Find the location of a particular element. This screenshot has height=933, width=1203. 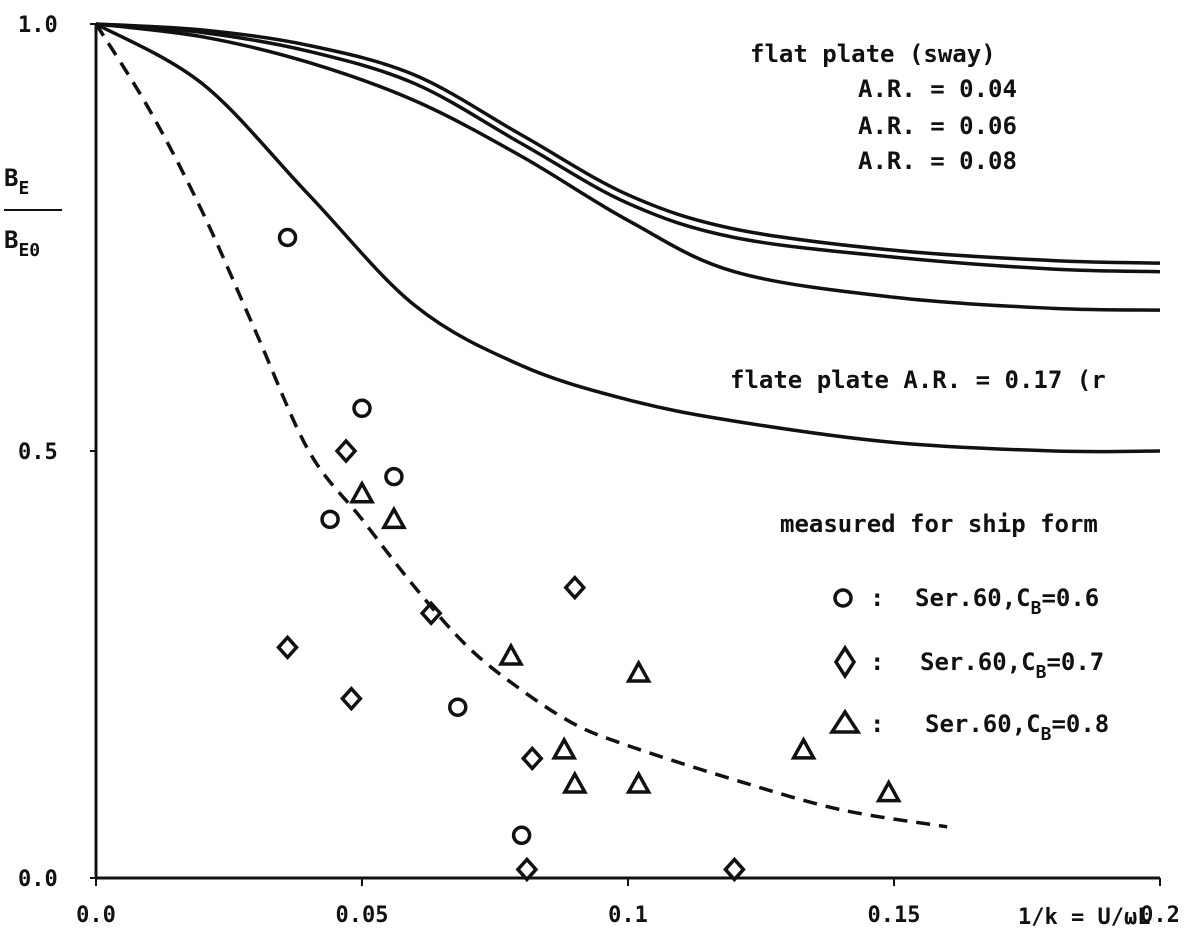

legend-item-diamond: : Ser.60,CB=0.7 is located at coordinates (968, 663).